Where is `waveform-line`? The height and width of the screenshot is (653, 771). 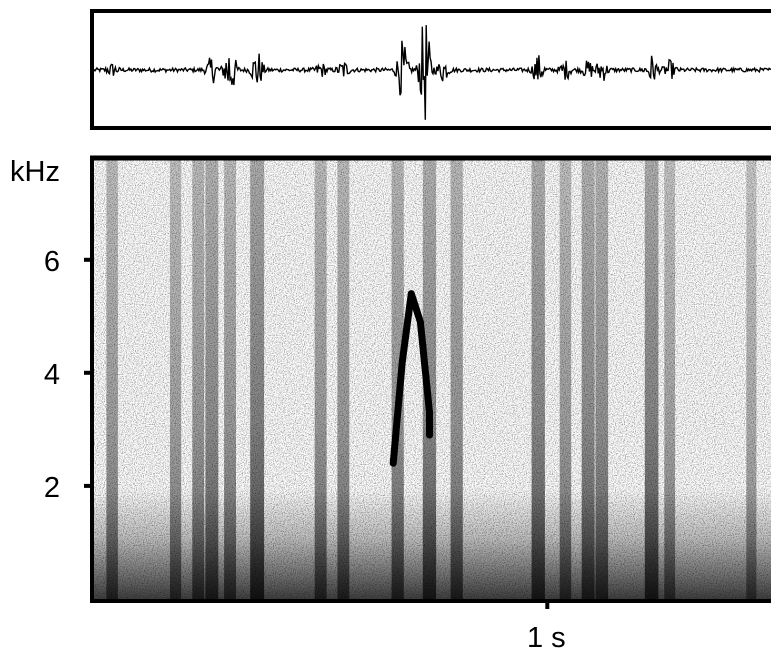
waveform-line is located at coordinates (432, 72).